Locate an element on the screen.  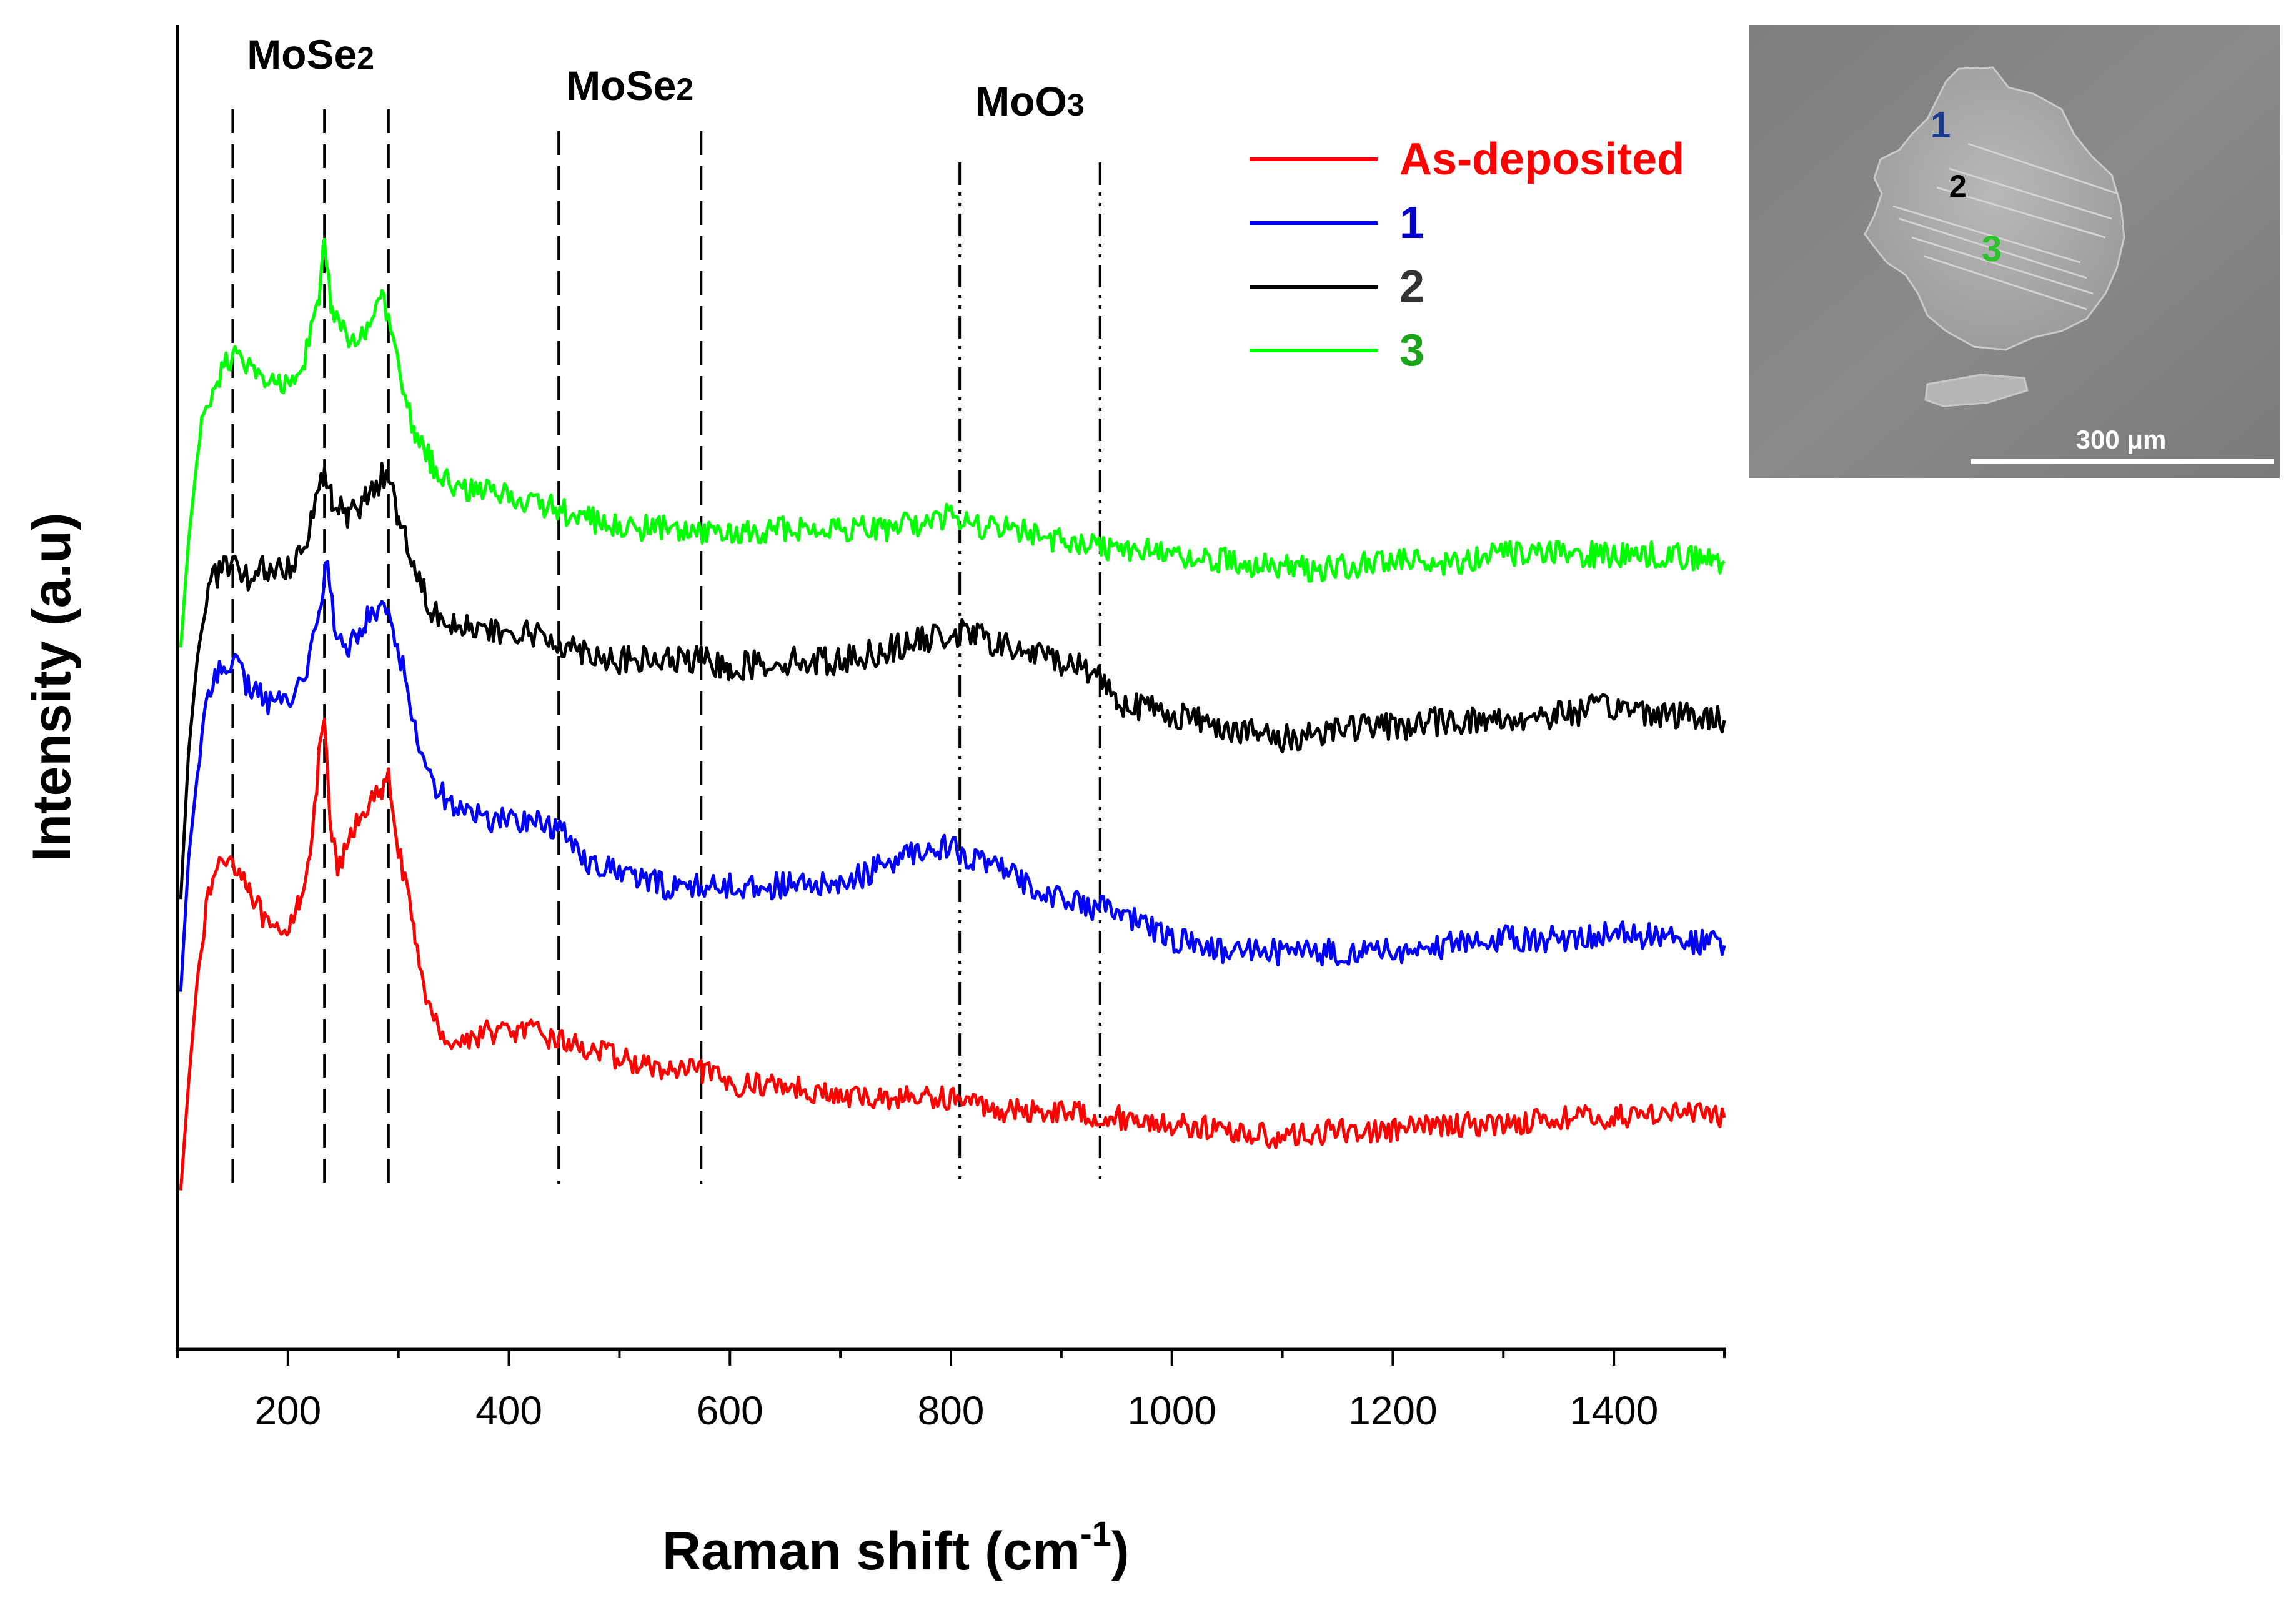
x-tick-label-1200: 1200 is located at coordinates (1392, 1411).